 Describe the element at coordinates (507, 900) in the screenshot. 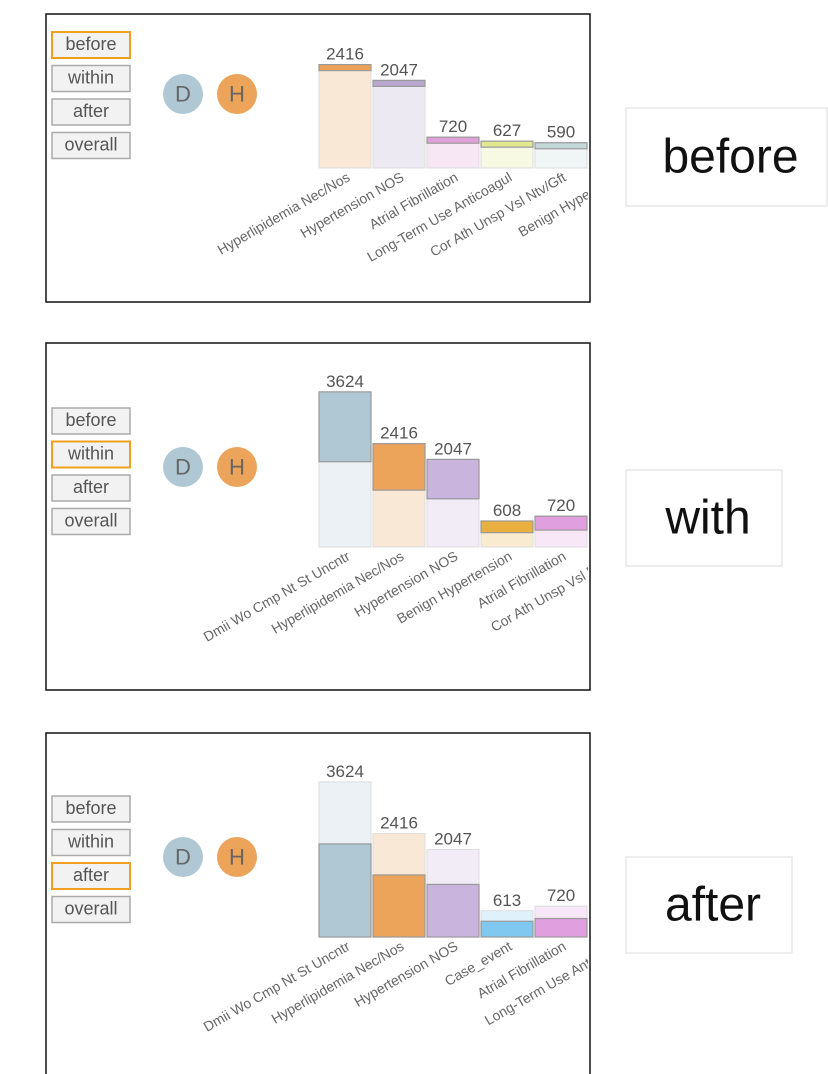

I see `value-label: 613` at that location.